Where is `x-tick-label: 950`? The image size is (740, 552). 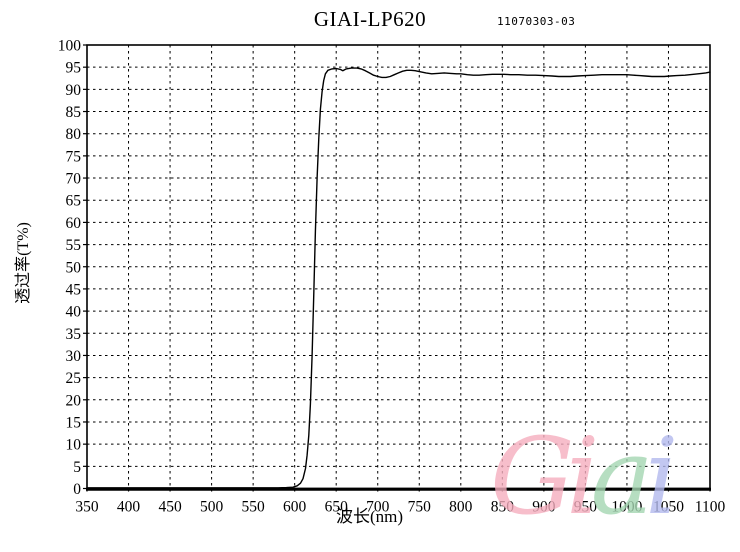
x-tick-label: 950 is located at coordinates (586, 507).